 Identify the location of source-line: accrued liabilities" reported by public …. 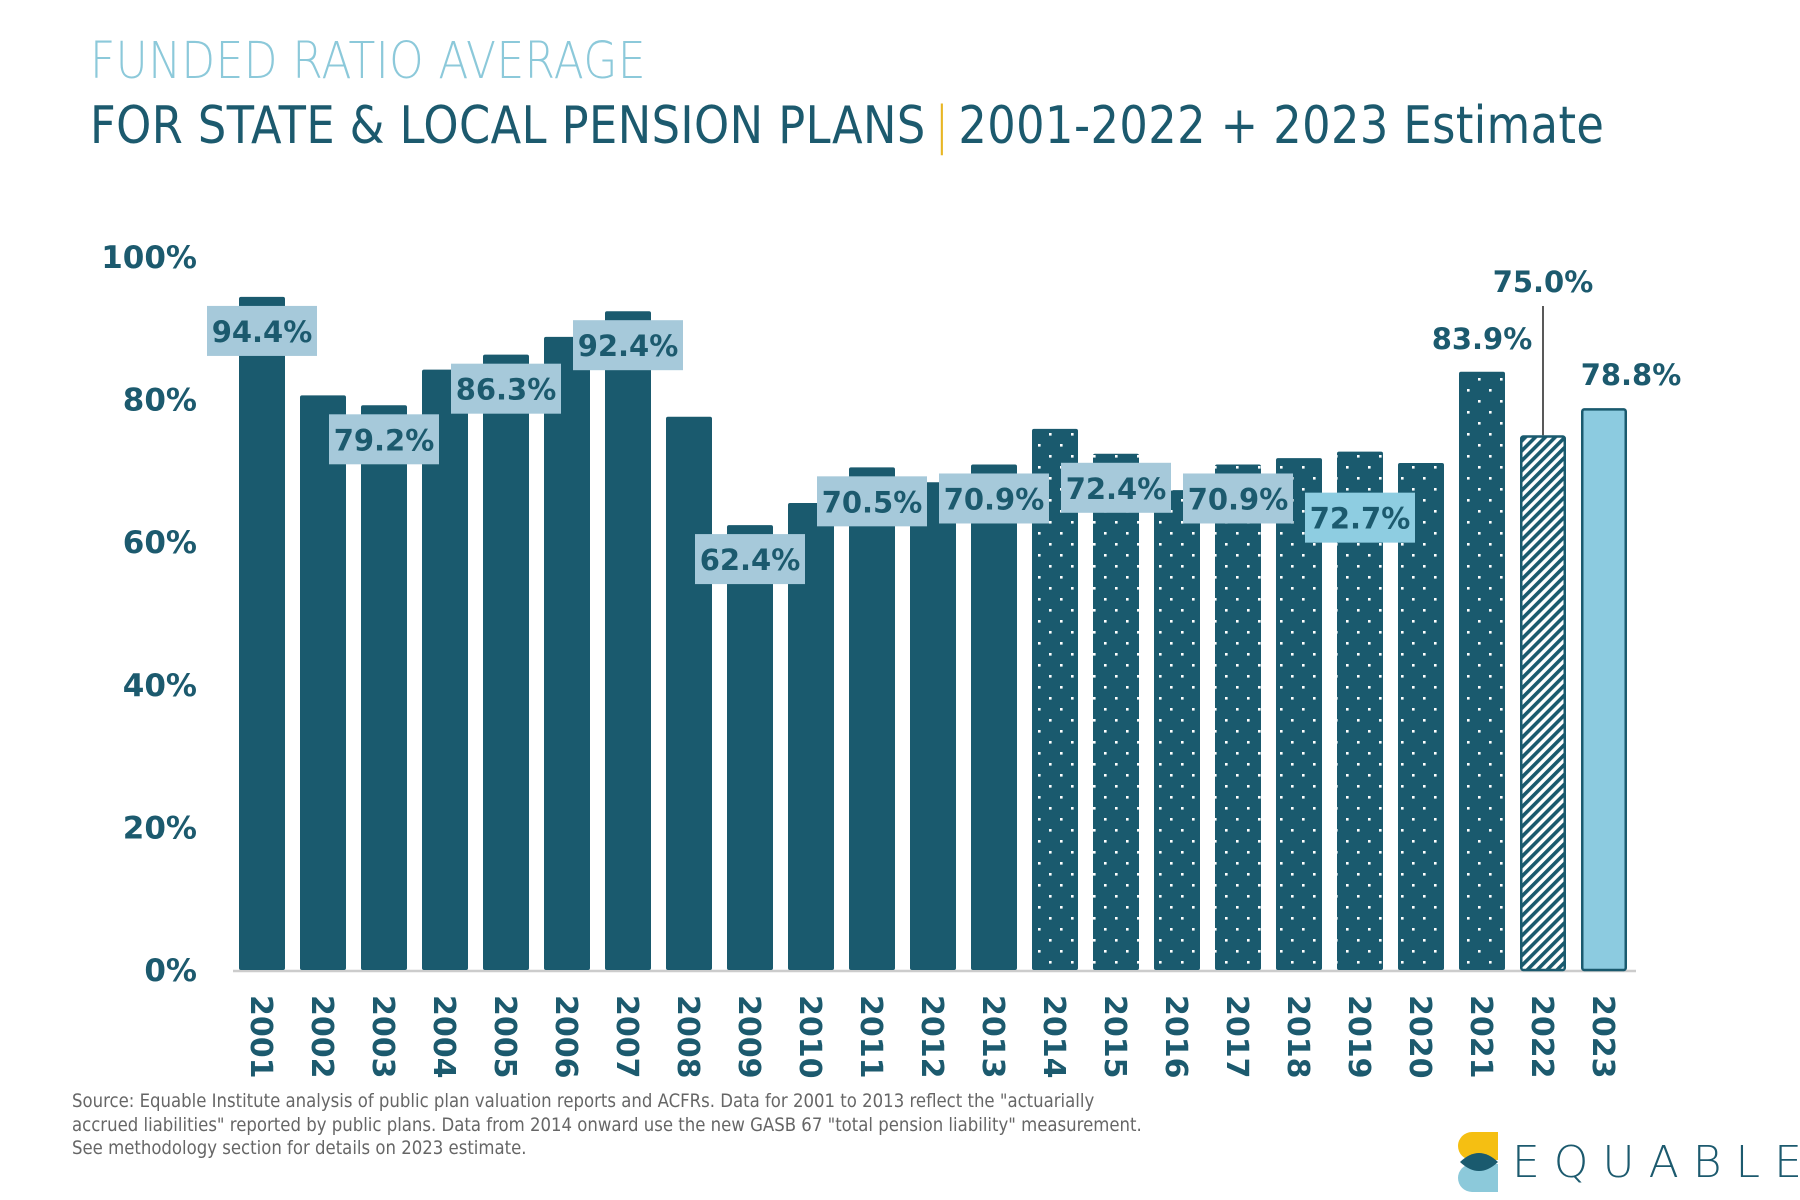
(607, 1124).